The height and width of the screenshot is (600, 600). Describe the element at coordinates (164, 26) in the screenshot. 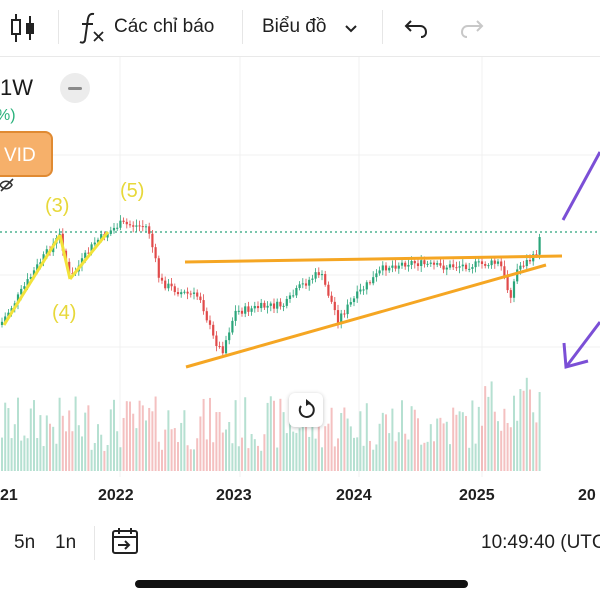

I see `indicators-button: Các chỉ báo` at that location.